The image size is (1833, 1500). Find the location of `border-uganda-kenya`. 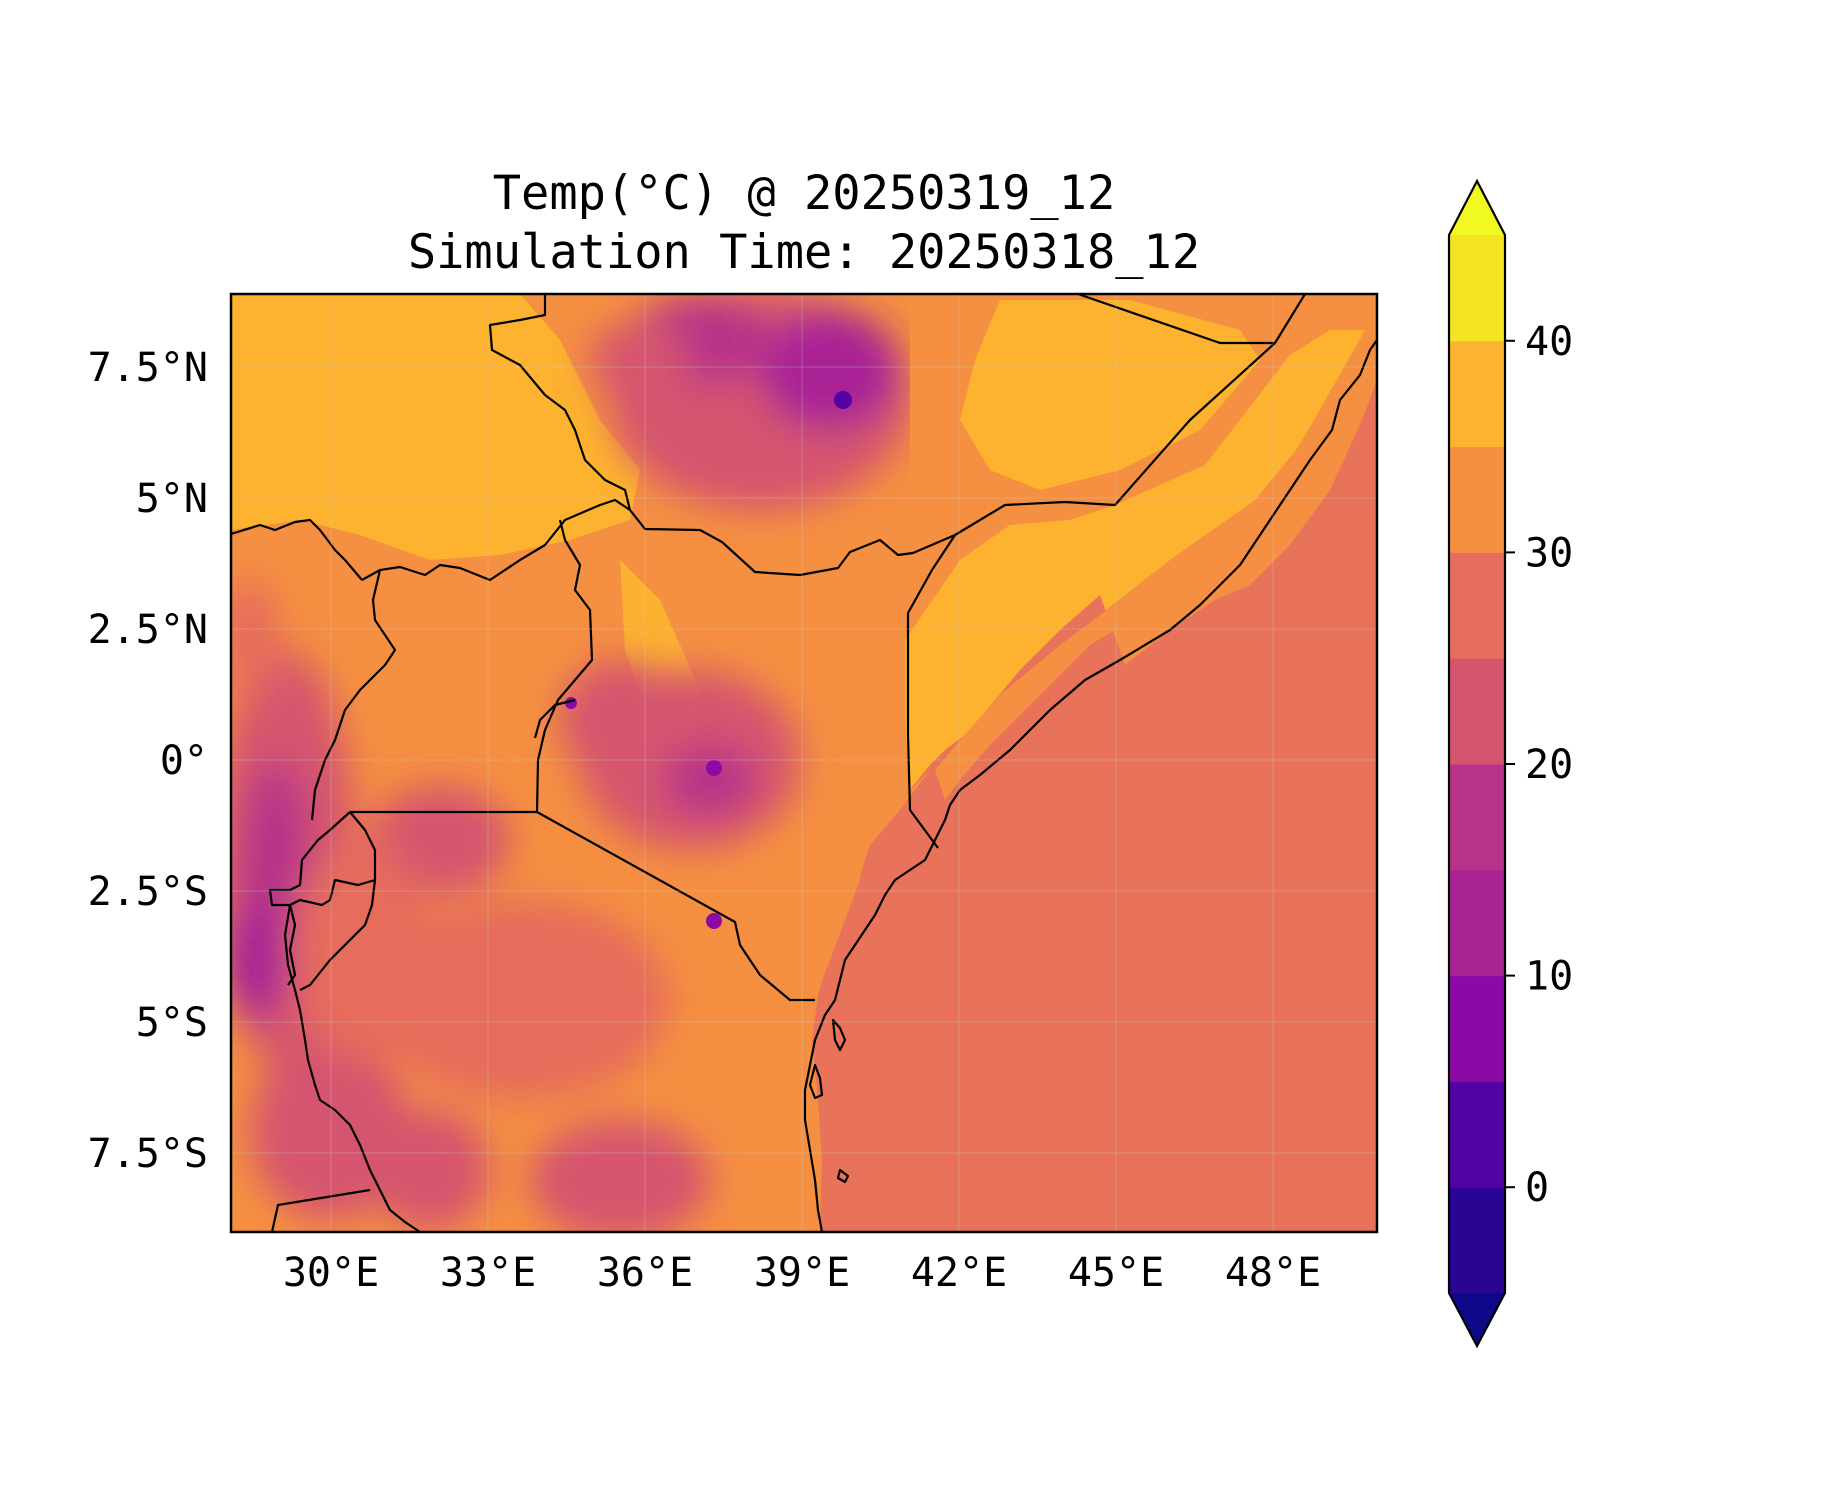

border-uganda-kenya is located at coordinates (564, 666).